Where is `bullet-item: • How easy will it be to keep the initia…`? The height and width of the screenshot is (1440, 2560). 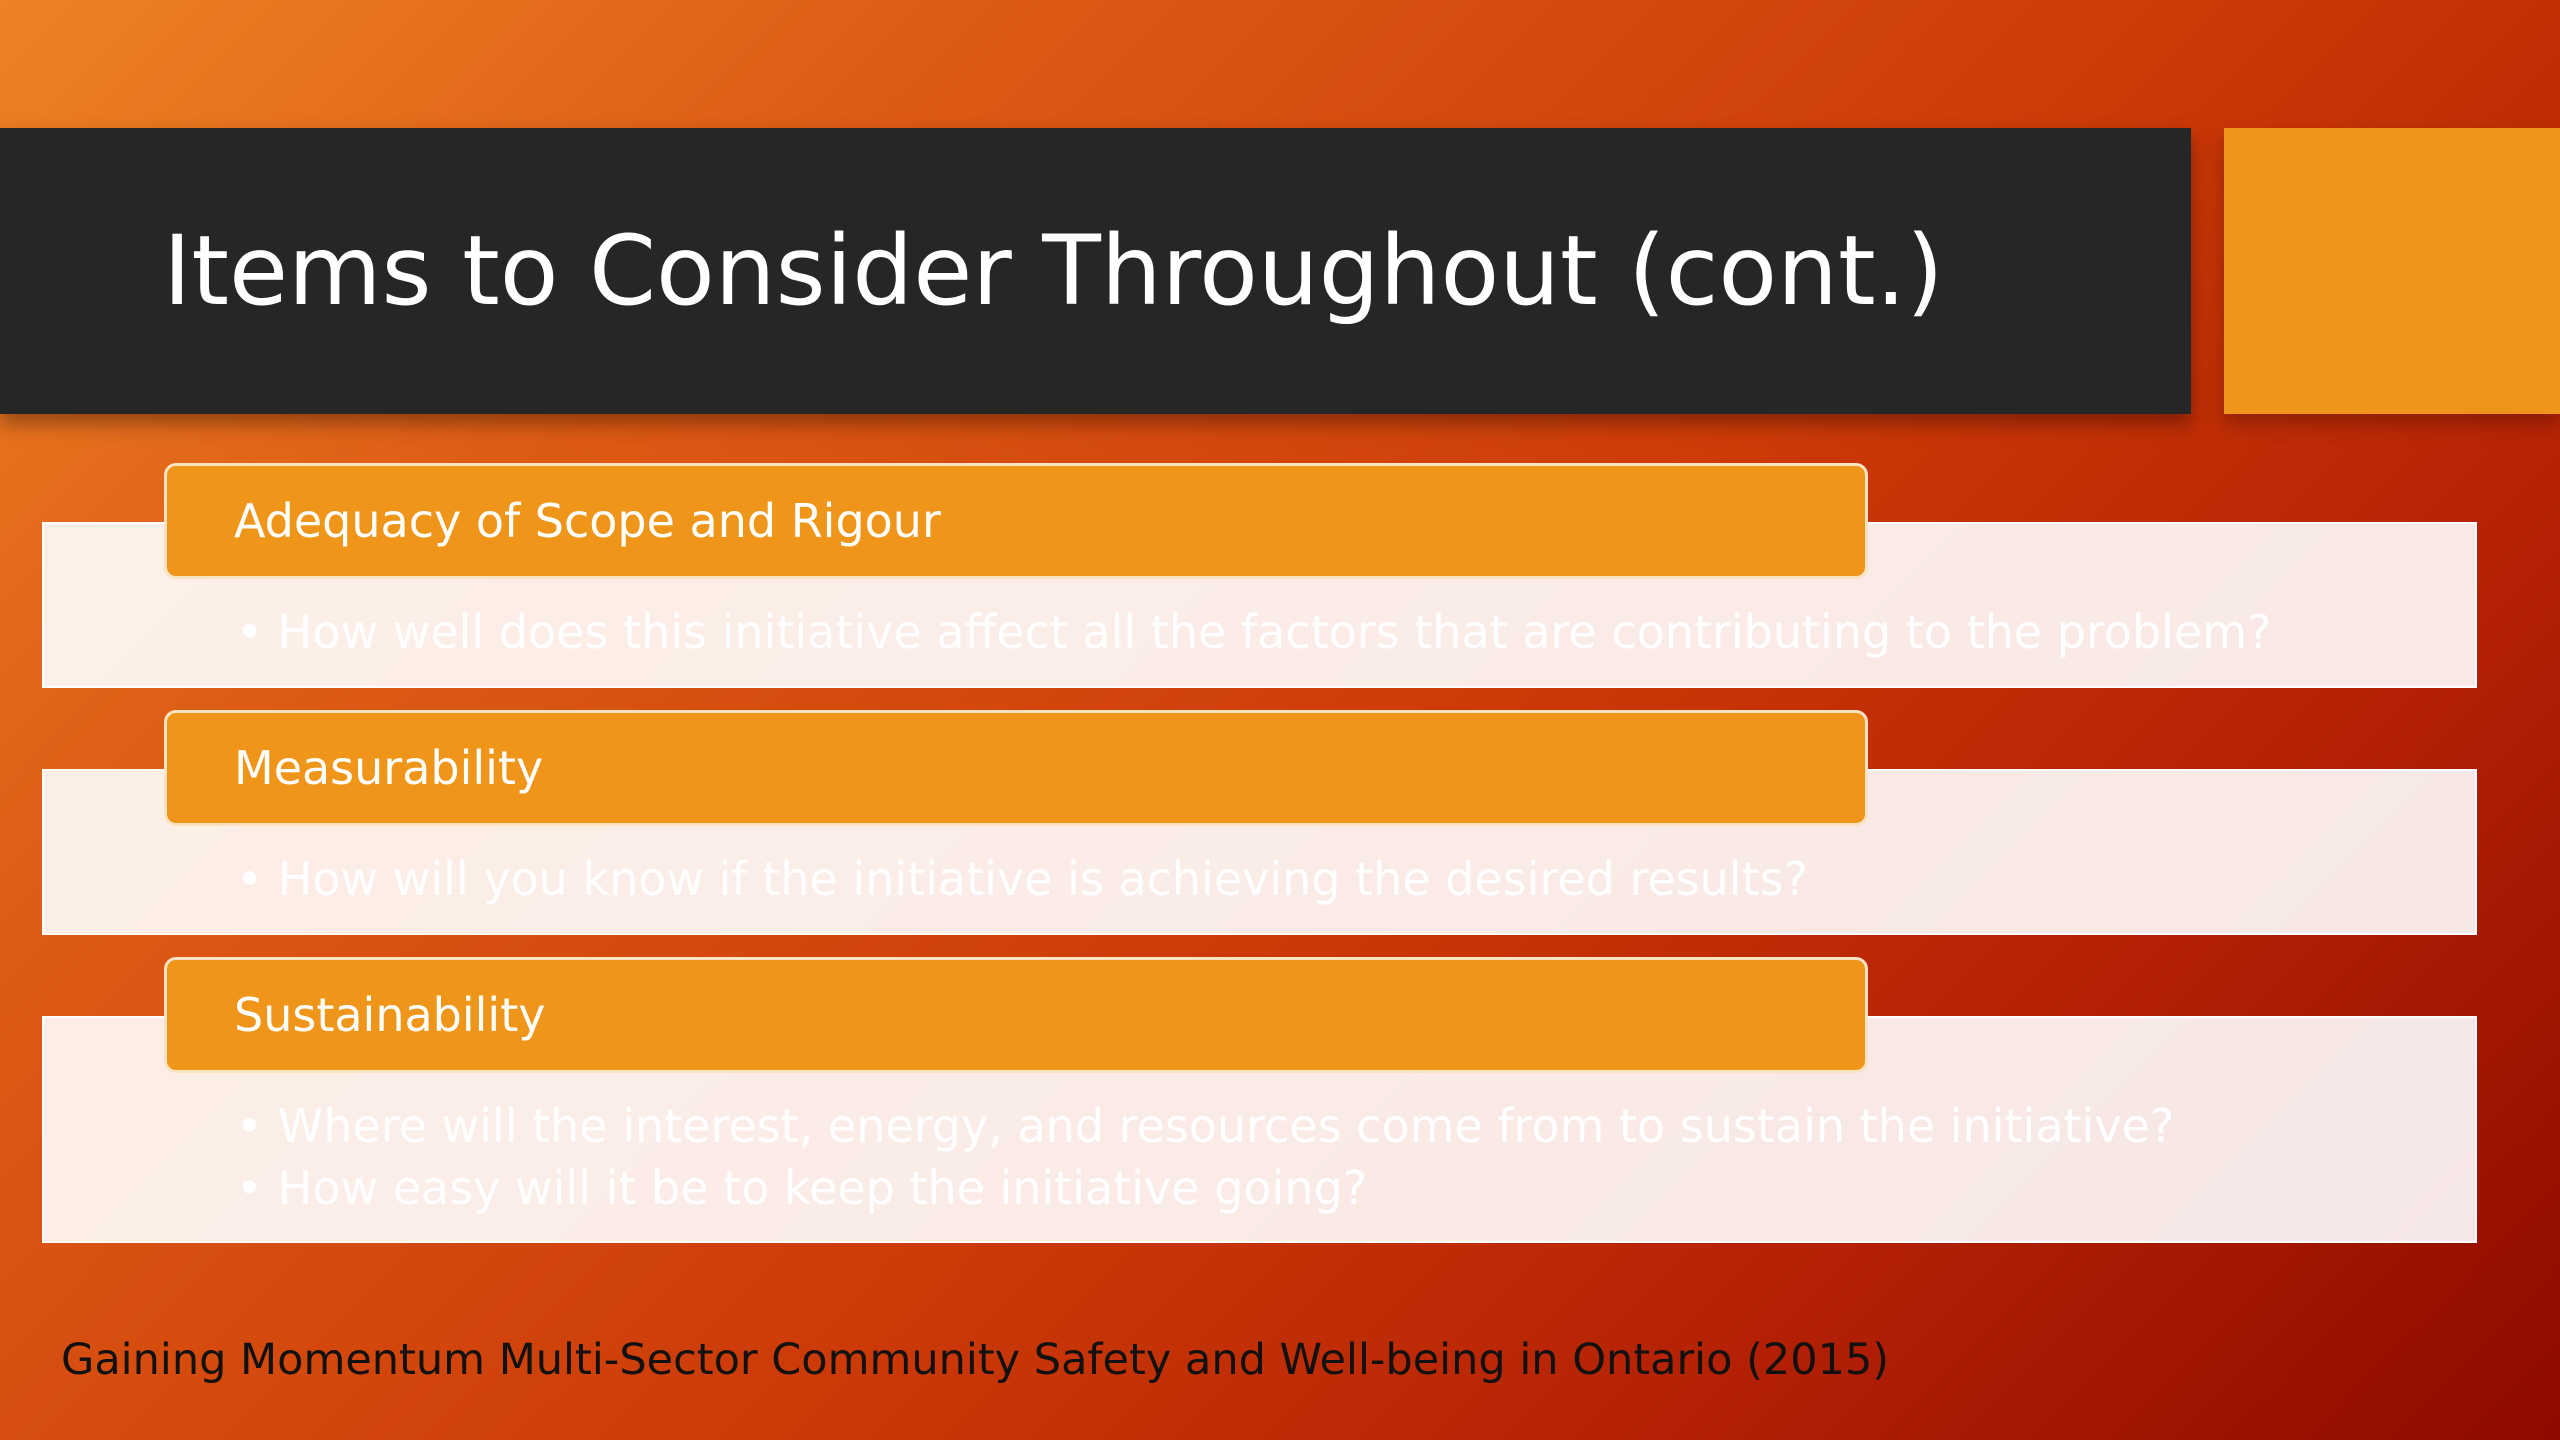 bullet-item: • How easy will it be to keep the initia… is located at coordinates (802, 1188).